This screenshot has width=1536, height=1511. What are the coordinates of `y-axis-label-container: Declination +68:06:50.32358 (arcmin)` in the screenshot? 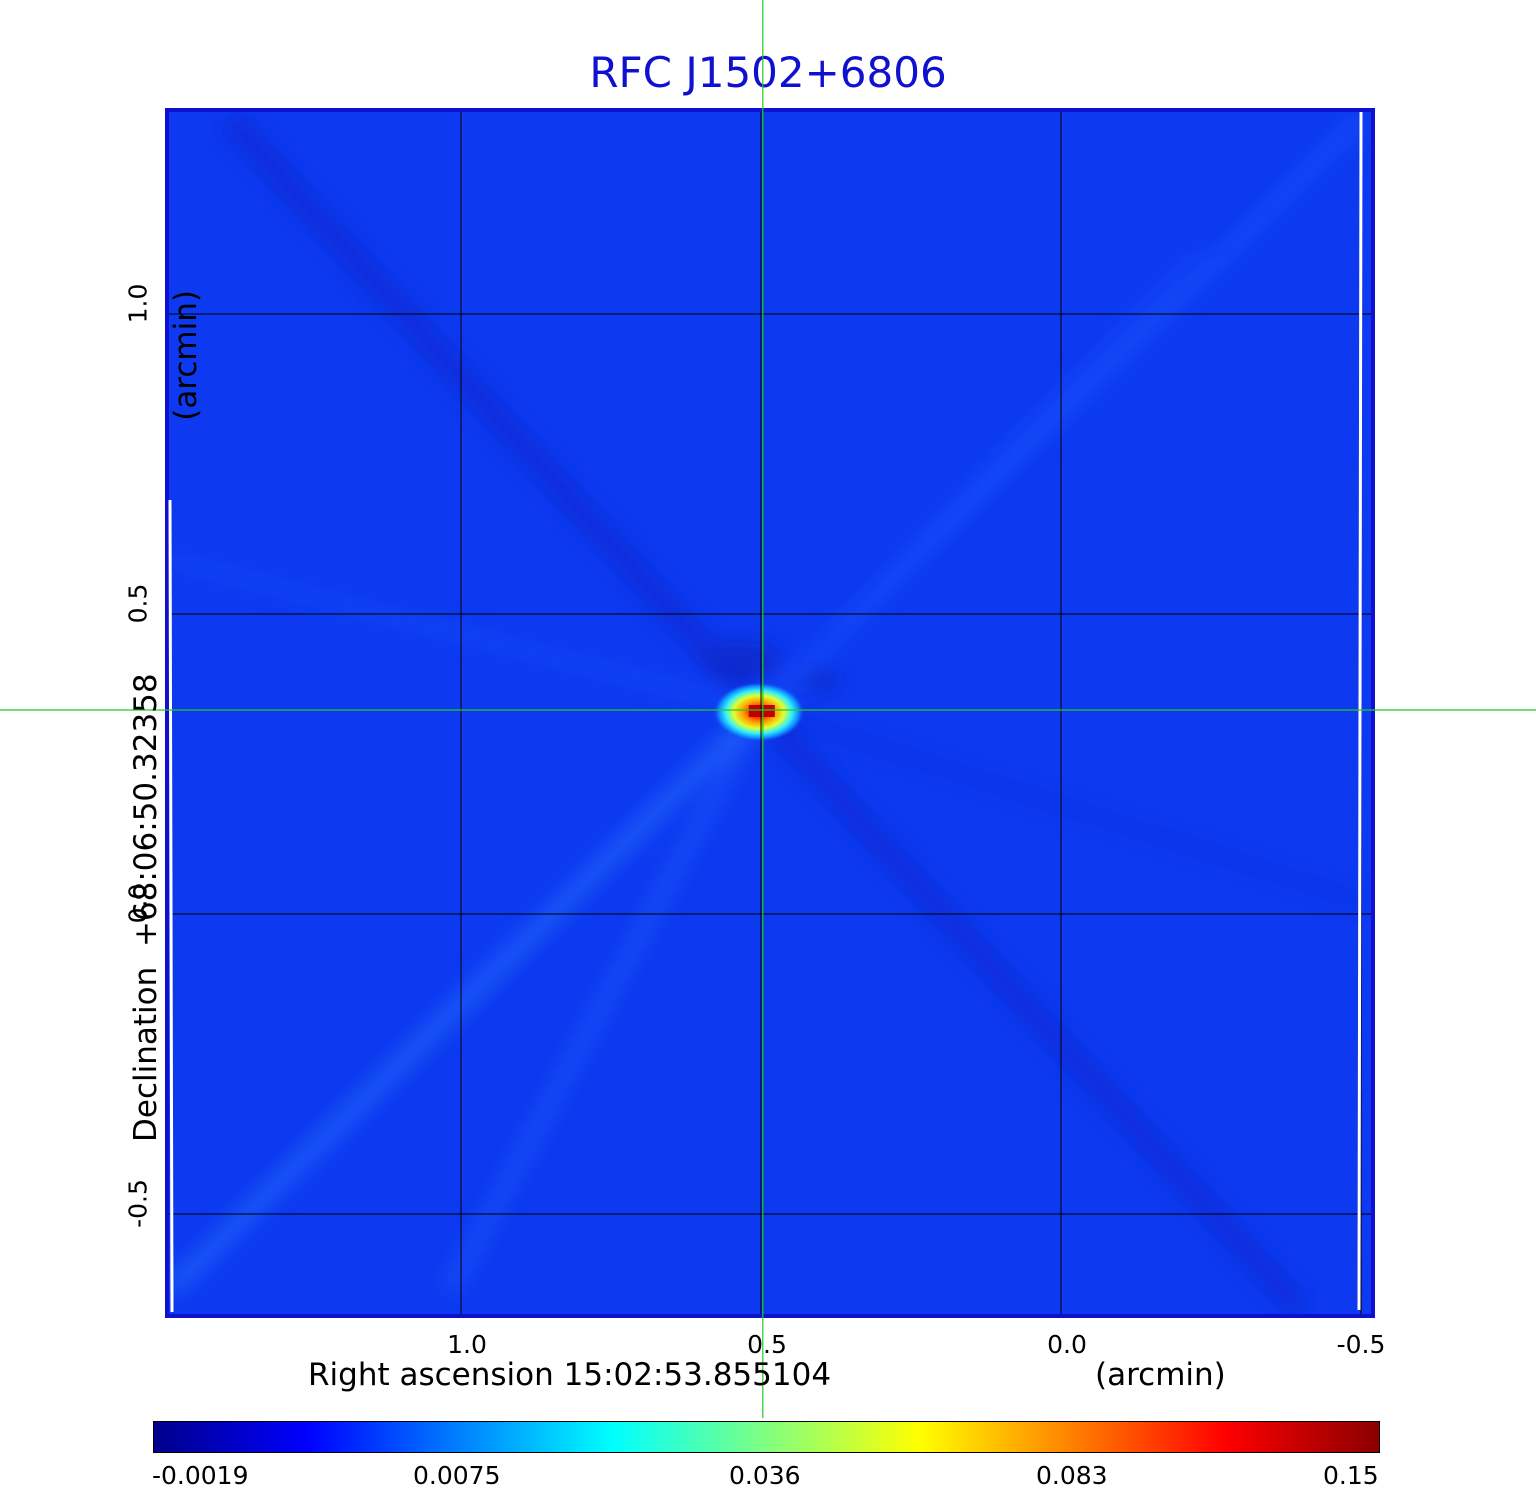 It's located at (145, 716).